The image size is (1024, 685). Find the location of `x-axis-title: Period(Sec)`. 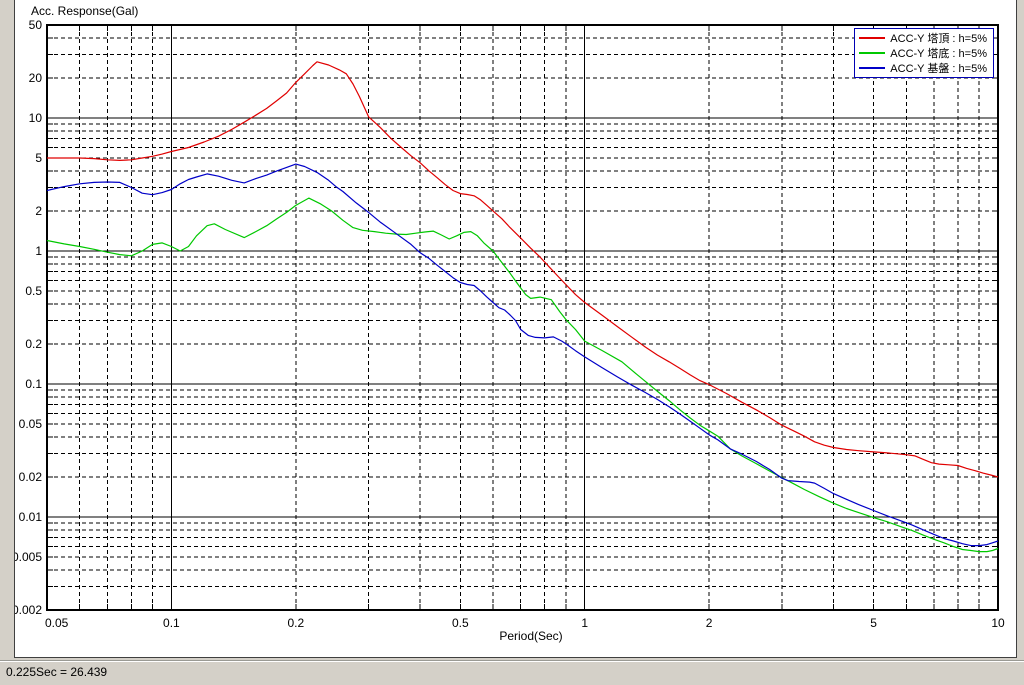

x-axis-title: Period(Sec) is located at coordinates (530, 636).